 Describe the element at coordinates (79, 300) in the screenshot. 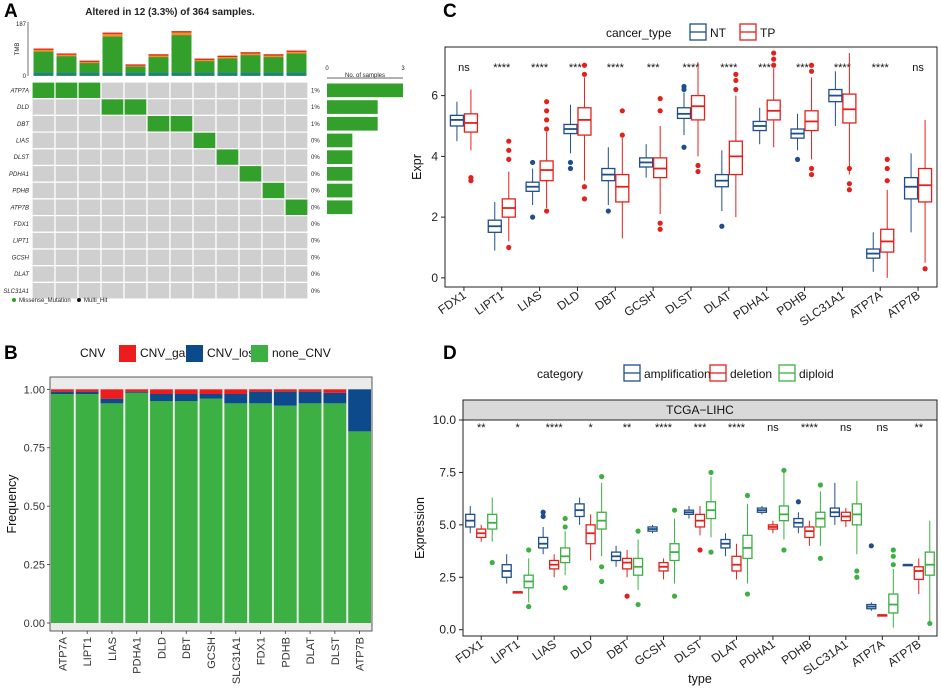

I see `legend-multihit-swatch` at that location.